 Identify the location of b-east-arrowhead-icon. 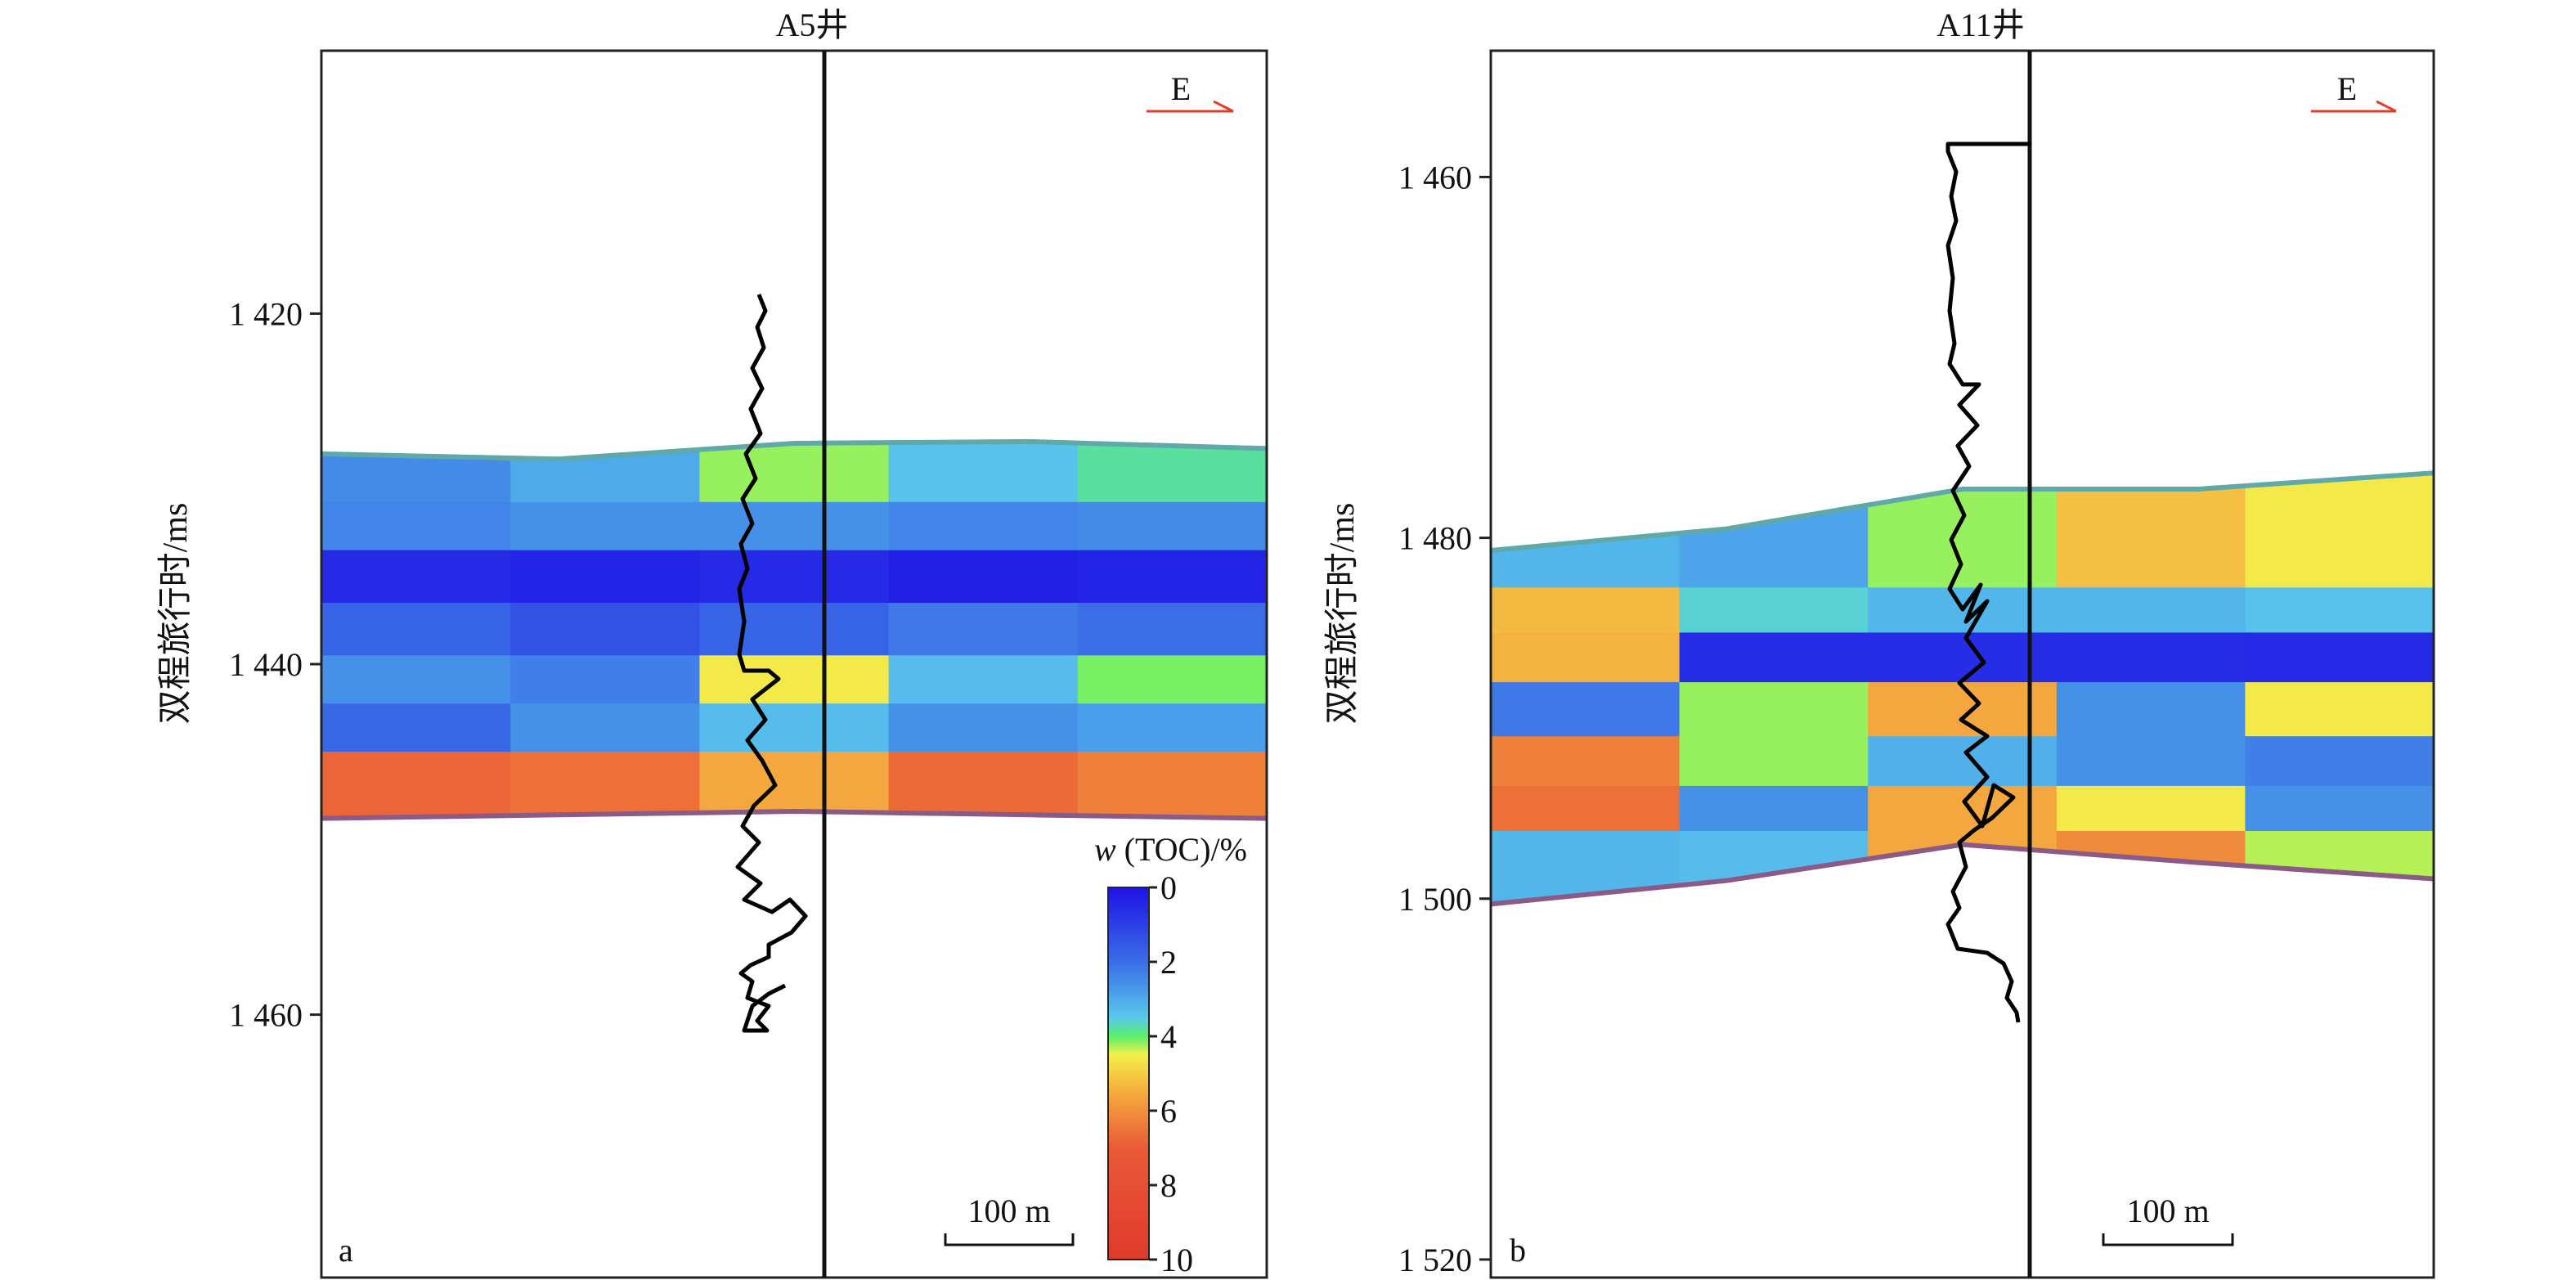
(2386, 106).